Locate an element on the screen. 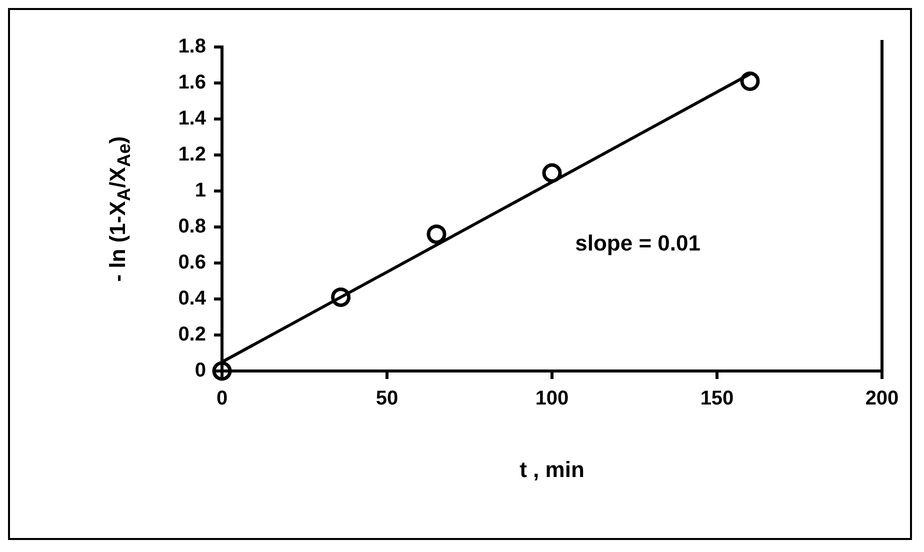 This screenshot has width=924, height=552. x-tick-label: 100 is located at coordinates (552, 399).